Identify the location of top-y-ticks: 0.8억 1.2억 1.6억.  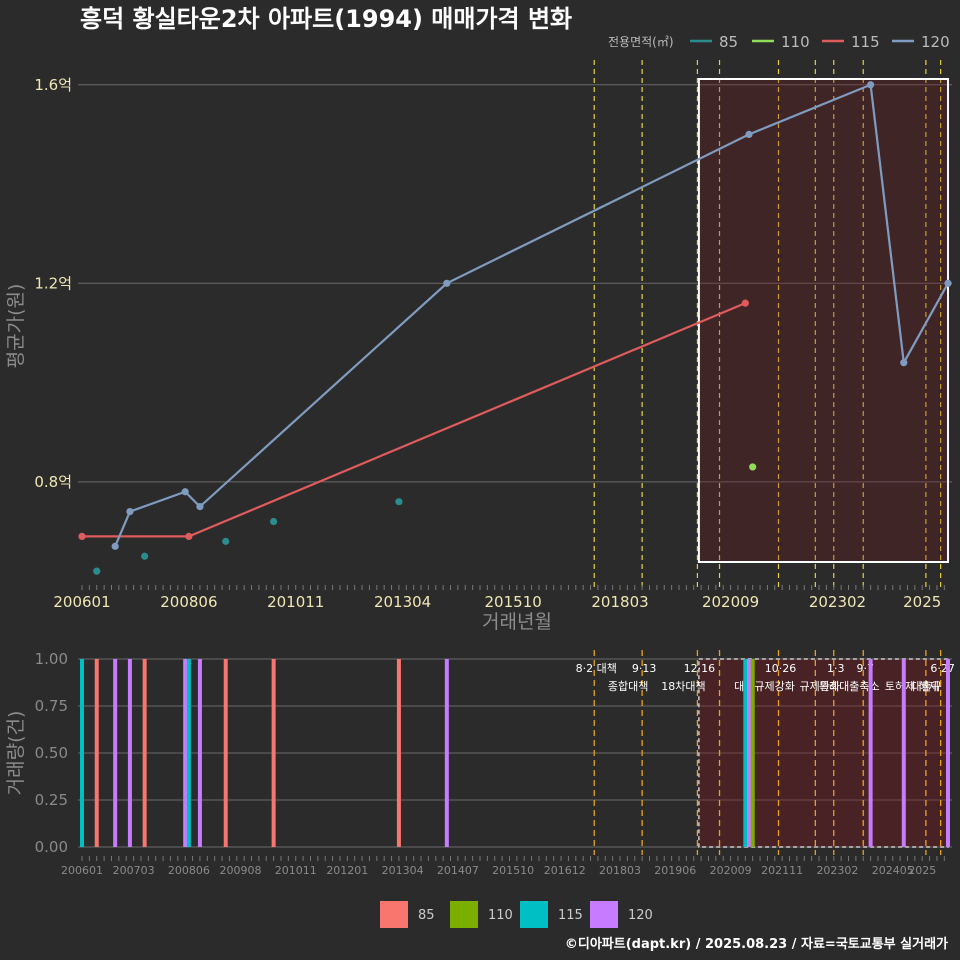
(53, 283).